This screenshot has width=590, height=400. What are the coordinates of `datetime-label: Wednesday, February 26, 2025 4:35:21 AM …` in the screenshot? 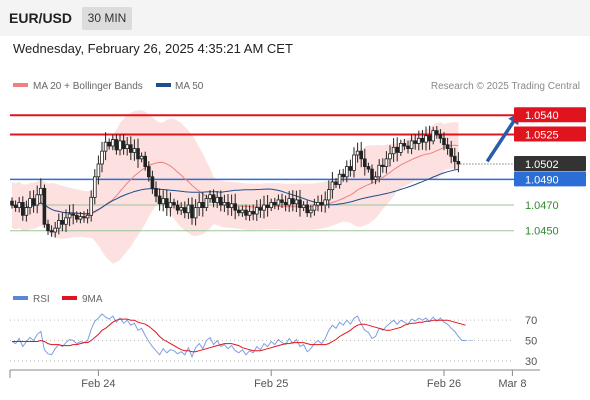 It's located at (153, 48).